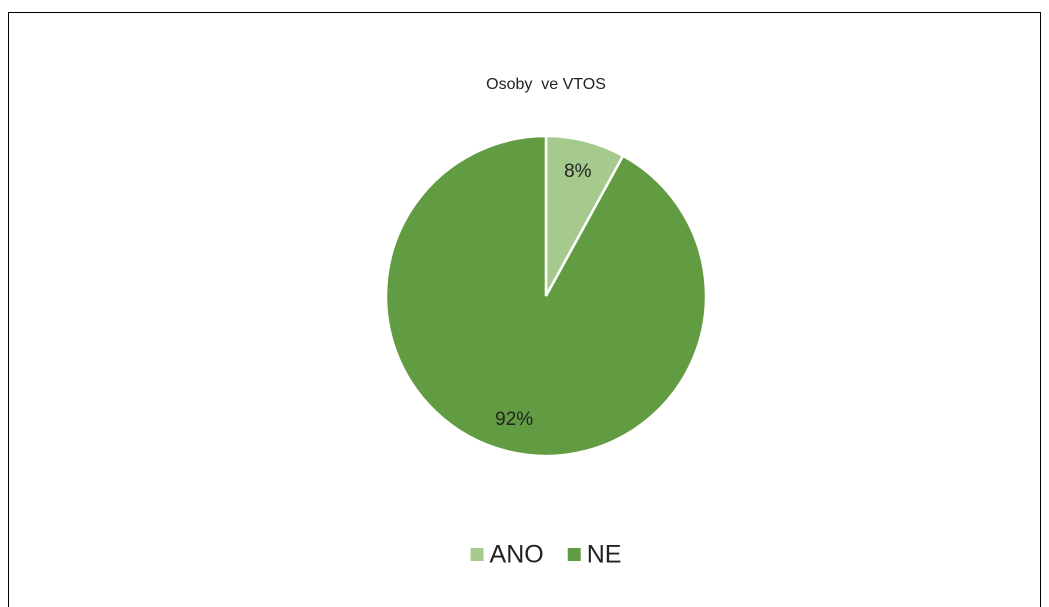 This screenshot has height=607, width=1049. I want to click on chart-title: Osoby ve VTOS, so click(546, 84).